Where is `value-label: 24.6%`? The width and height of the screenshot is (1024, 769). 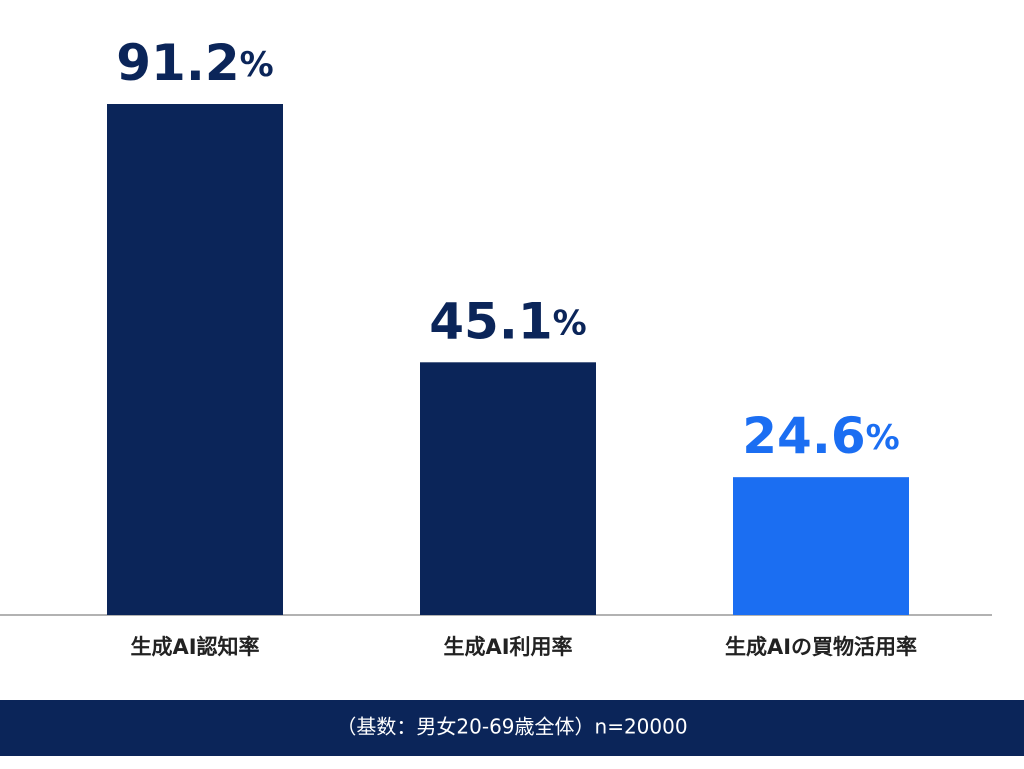
value-label: 24.6% is located at coordinates (820, 436).